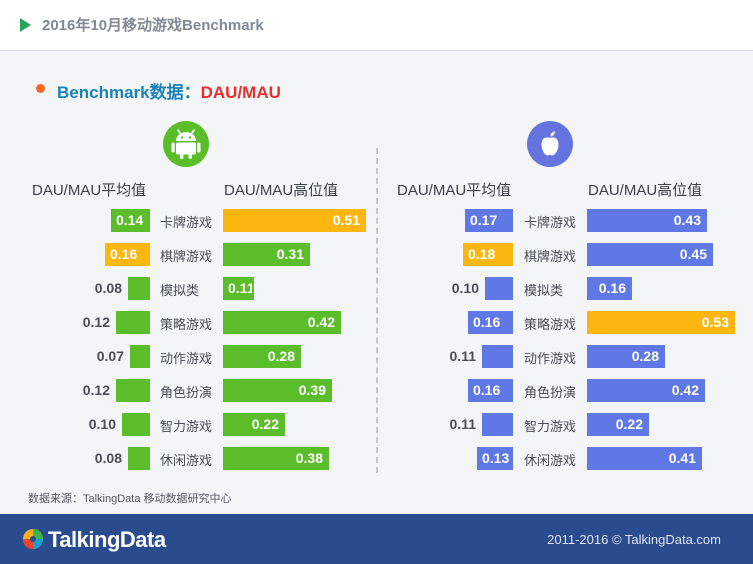  I want to click on ios-category-label: 卡牌游戏, so click(550, 222).